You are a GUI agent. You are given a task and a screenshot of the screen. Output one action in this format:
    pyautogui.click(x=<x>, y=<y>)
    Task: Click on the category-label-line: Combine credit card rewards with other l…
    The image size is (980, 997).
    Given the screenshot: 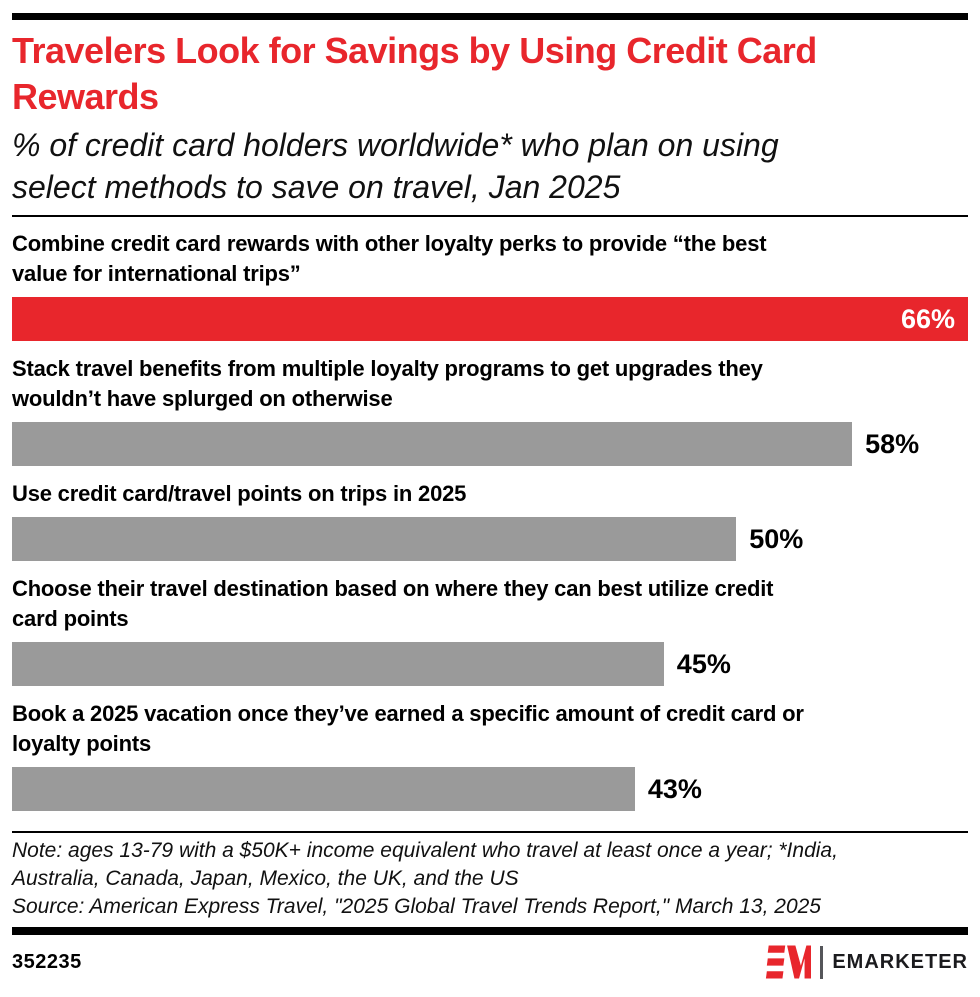 What is the action you would take?
    pyautogui.click(x=389, y=243)
    